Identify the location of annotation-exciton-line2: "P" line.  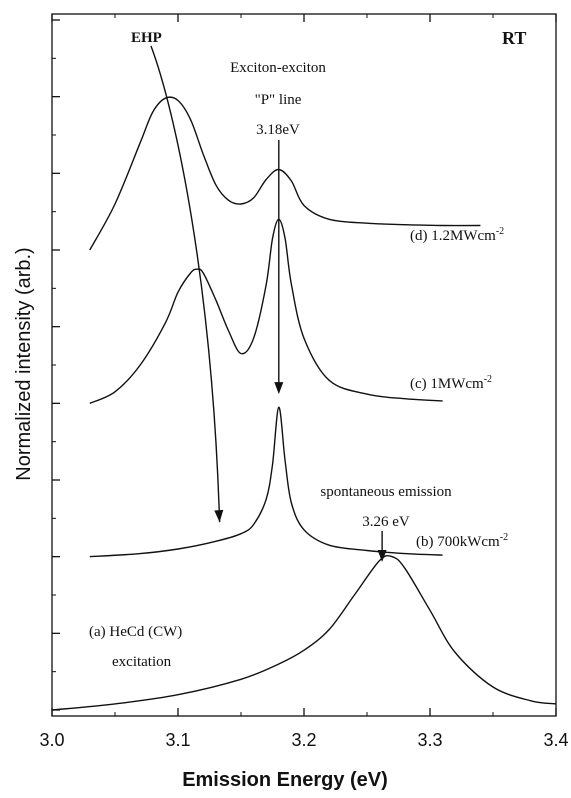
(278, 100).